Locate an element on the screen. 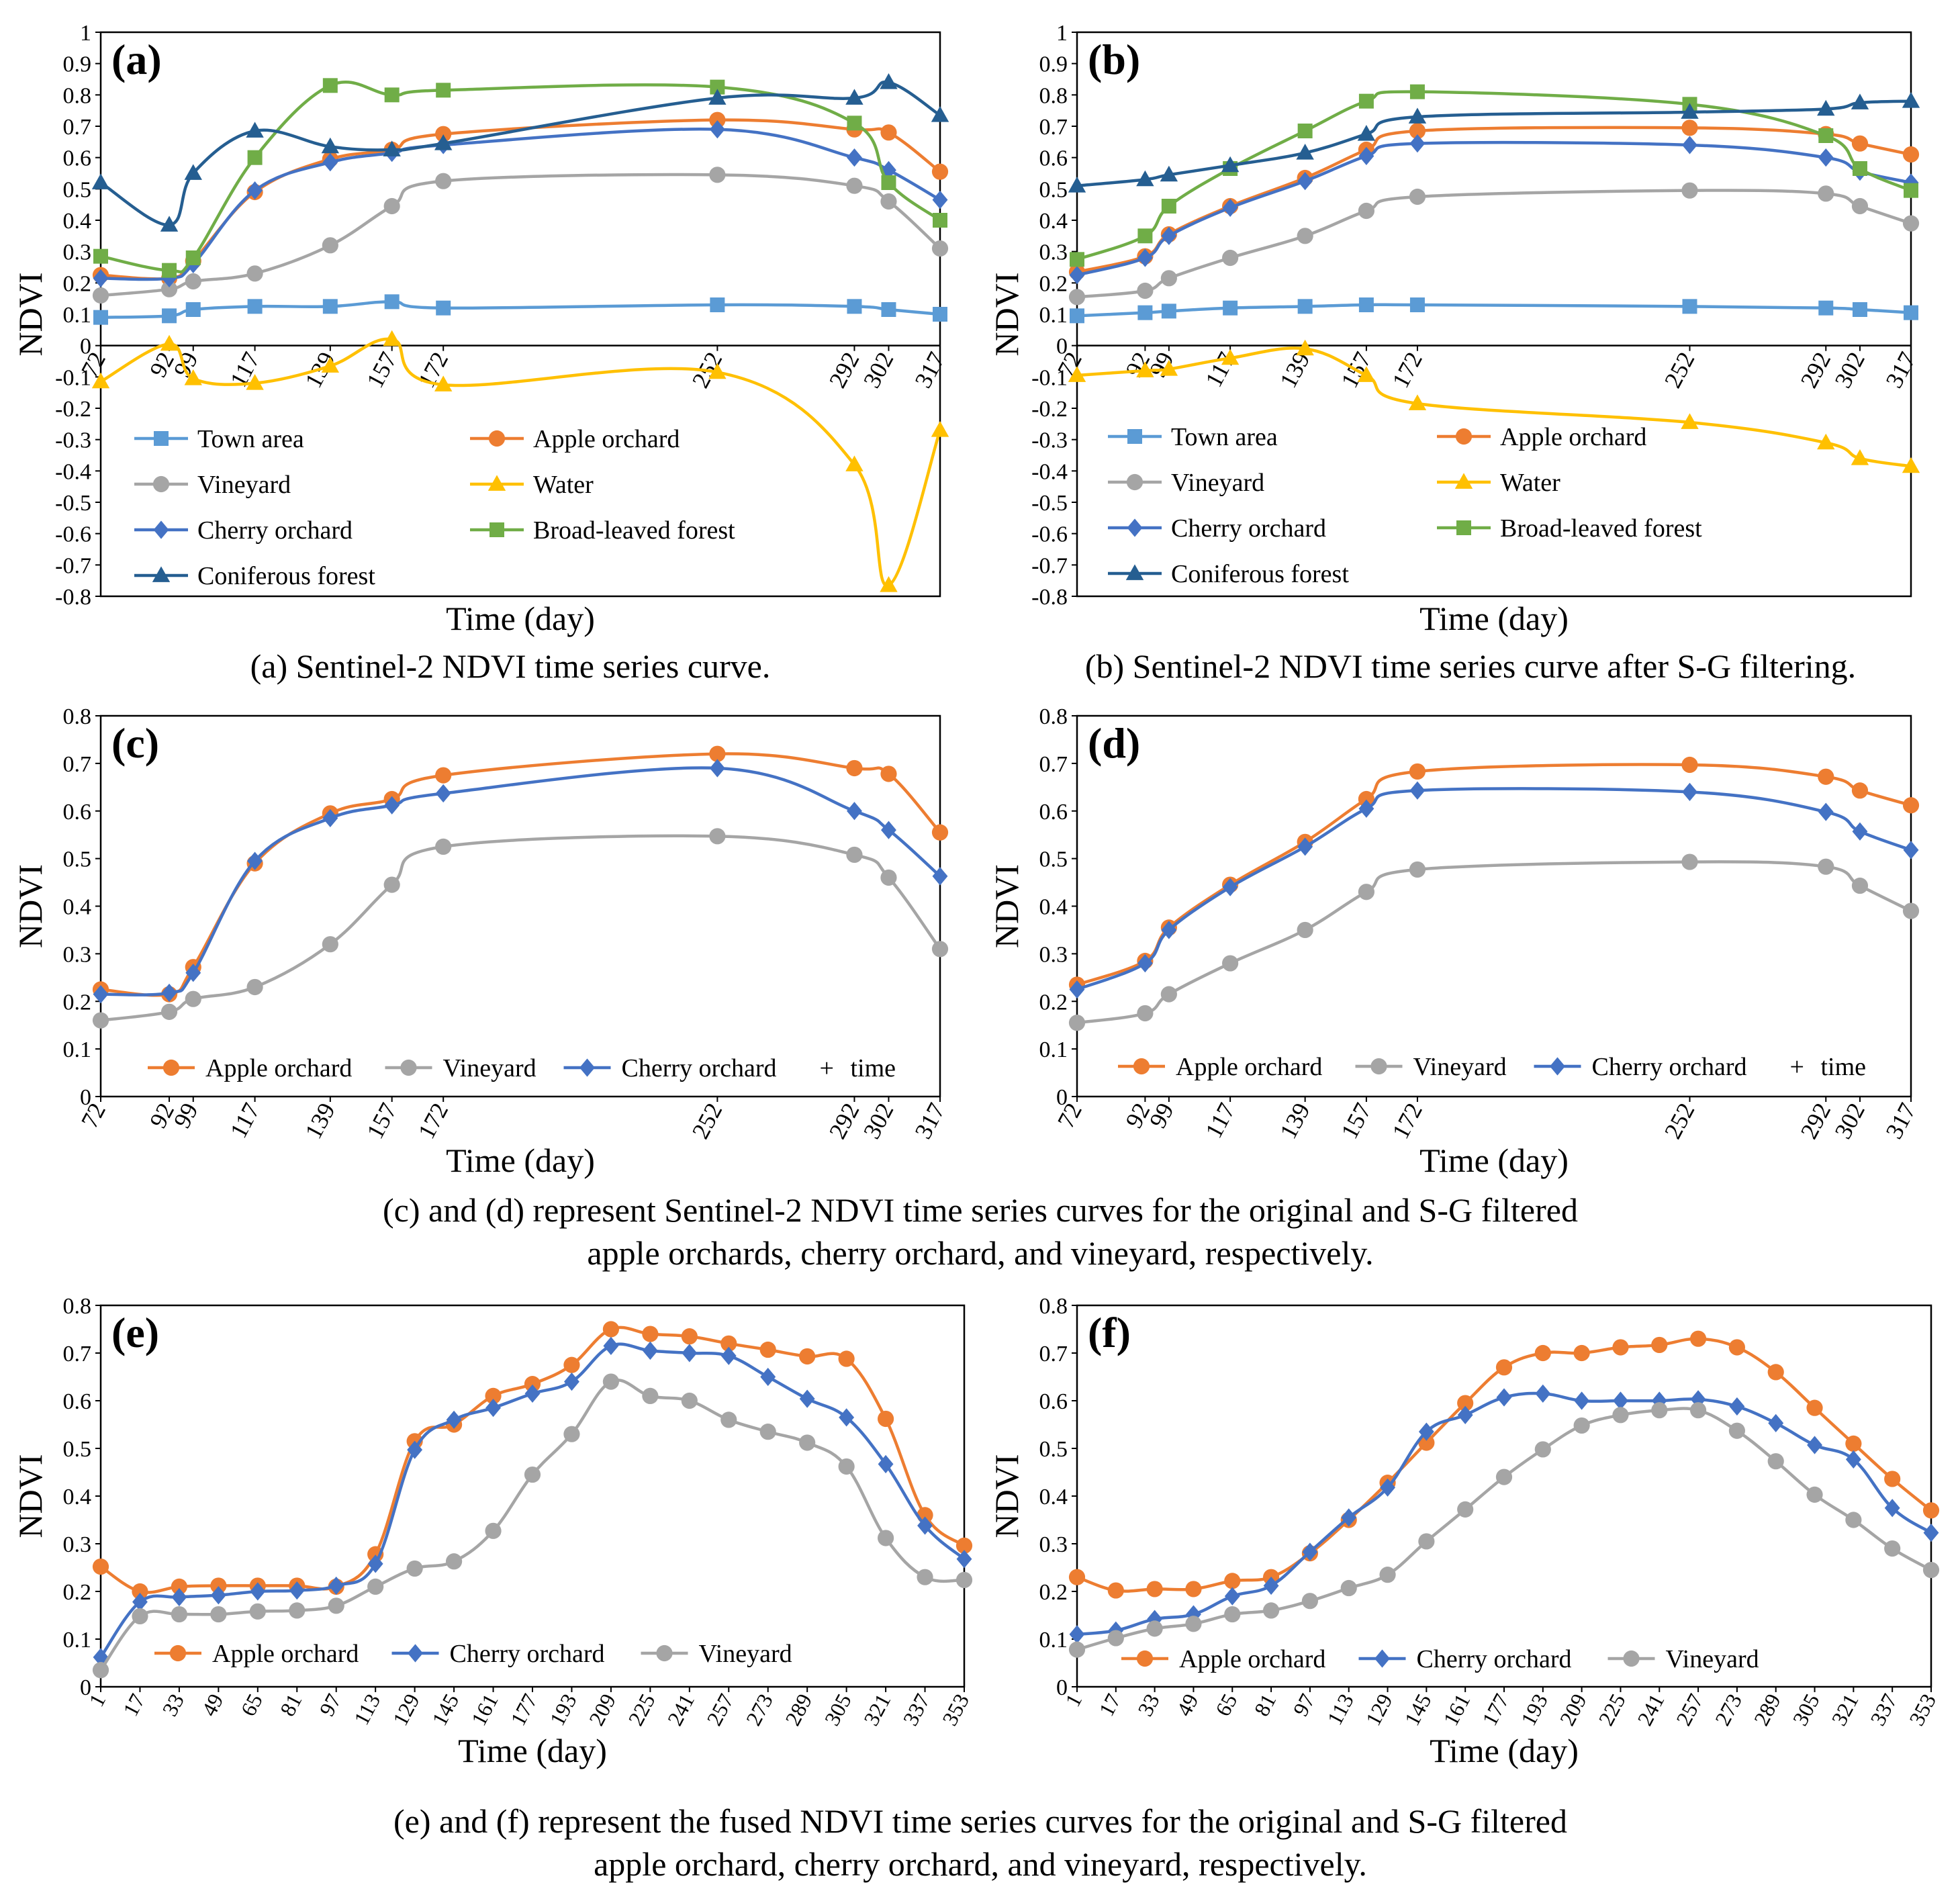  panel-label: (d) is located at coordinates (1114, 743).